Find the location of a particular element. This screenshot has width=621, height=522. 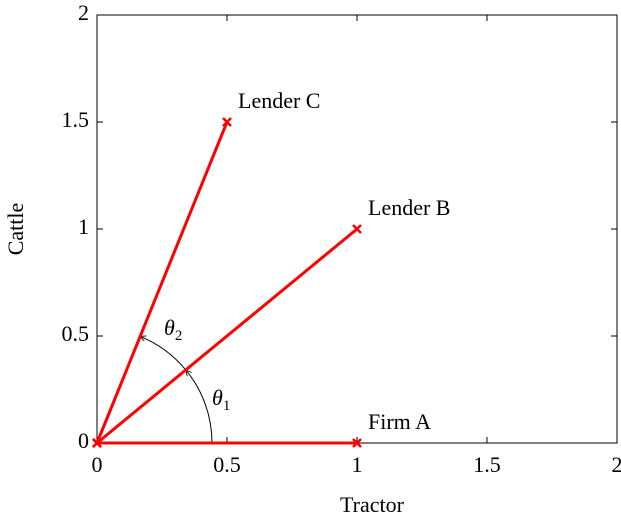

y-tick-label: 0.5 is located at coordinates (76, 333).